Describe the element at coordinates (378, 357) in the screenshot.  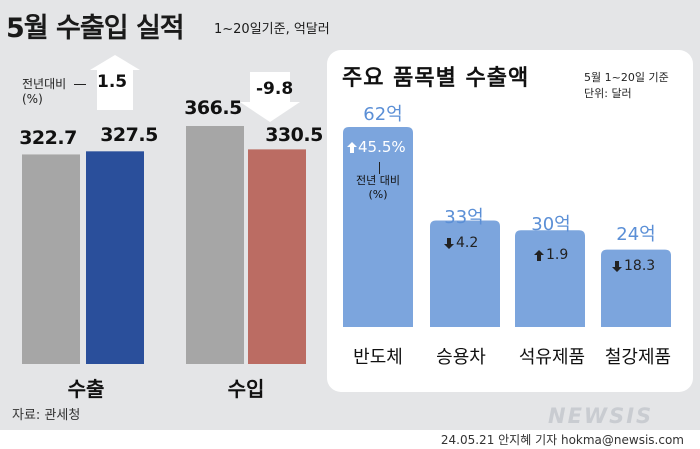
I see `item-category-label-semiconductor: 반도체` at that location.